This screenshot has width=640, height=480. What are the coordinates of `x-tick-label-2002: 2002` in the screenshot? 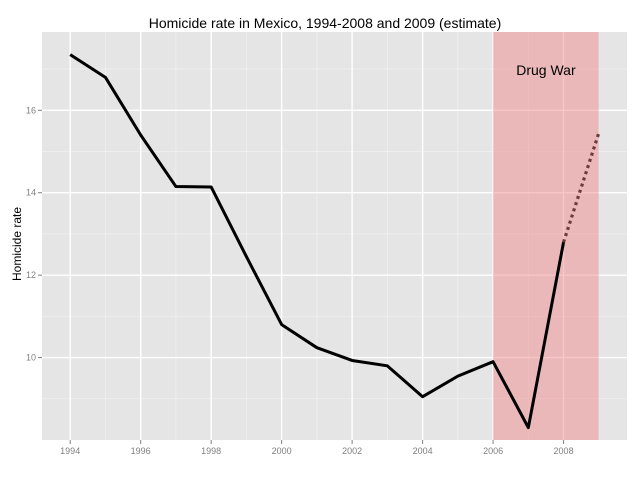 It's located at (352, 451).